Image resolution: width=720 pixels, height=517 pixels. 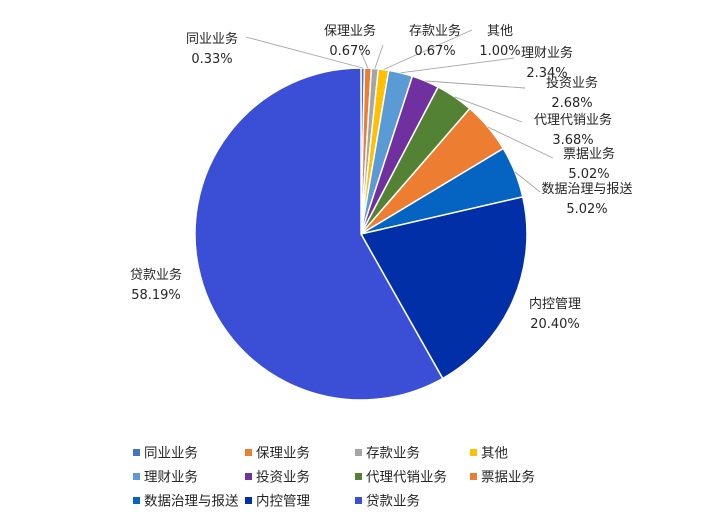 I want to click on legend-label-9: 数据治理与报送, so click(x=191, y=502).